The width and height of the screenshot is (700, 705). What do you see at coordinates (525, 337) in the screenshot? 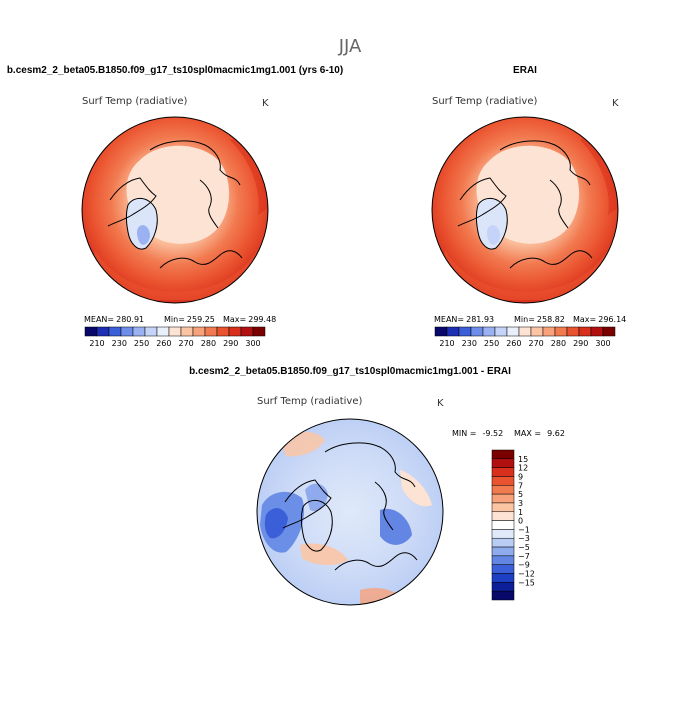
I see `panel-obs-colorbar: 210 230 250 260 270 280 290 300` at bounding box center [525, 337].